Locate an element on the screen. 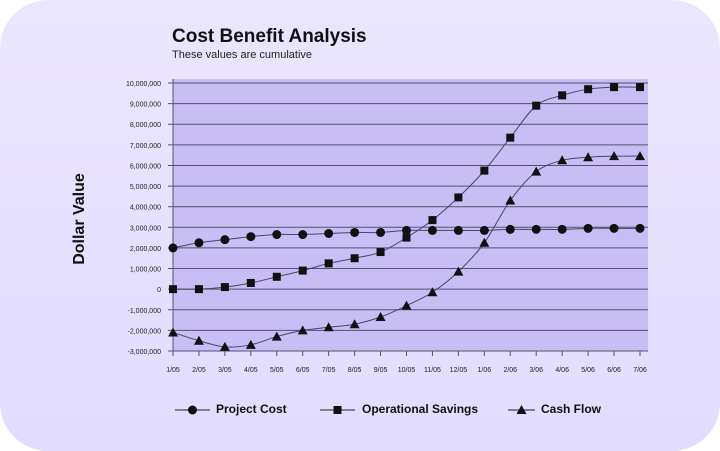 The width and height of the screenshot is (720, 451). y-tick-label: -3,000,000 is located at coordinates (145, 352).